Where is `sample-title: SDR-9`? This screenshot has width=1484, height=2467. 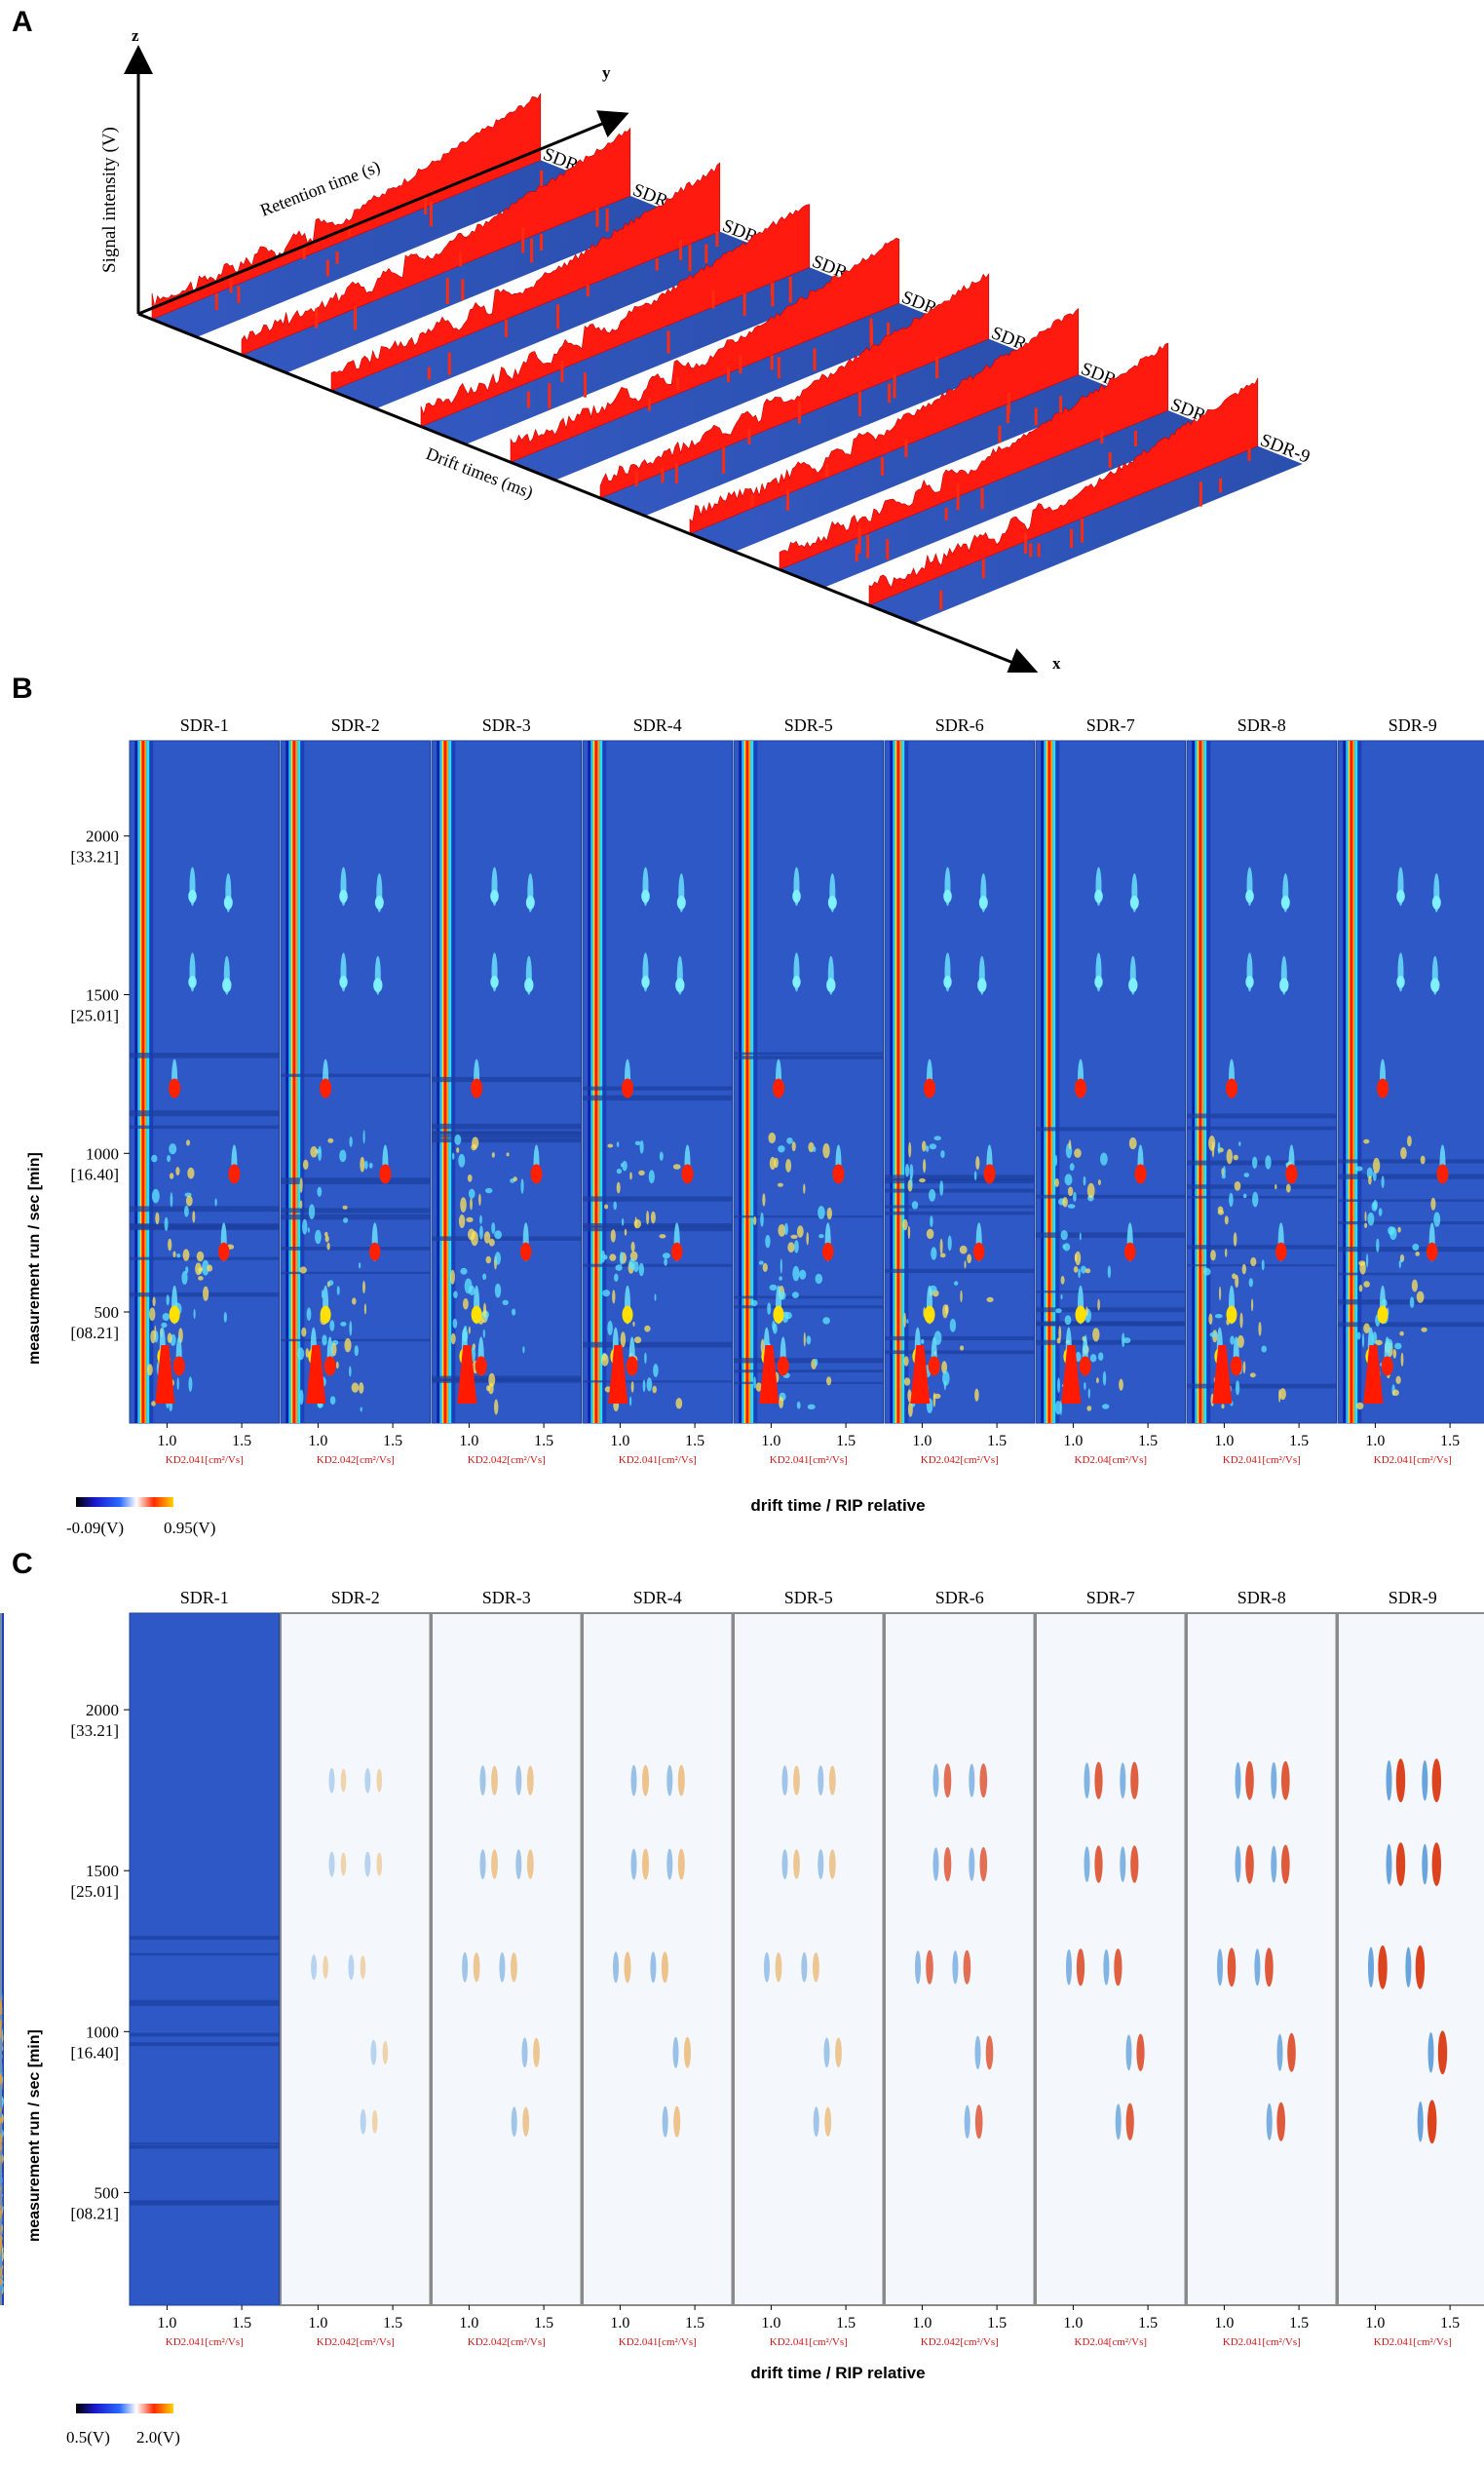
sample-title: SDR-9 is located at coordinates (1413, 1598).